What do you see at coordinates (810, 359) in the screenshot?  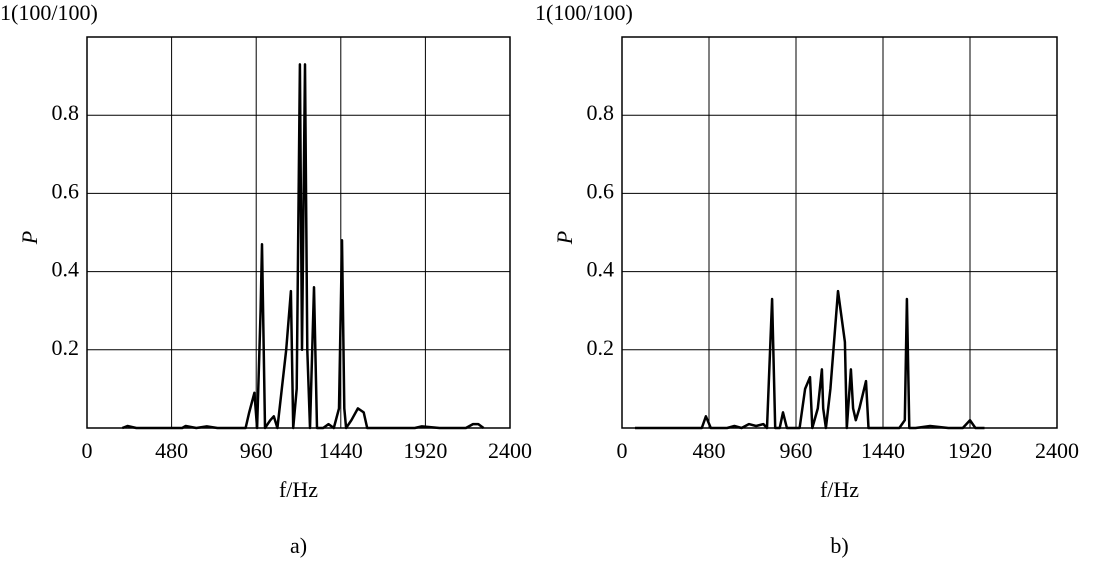 I see `data-line` at bounding box center [810, 359].